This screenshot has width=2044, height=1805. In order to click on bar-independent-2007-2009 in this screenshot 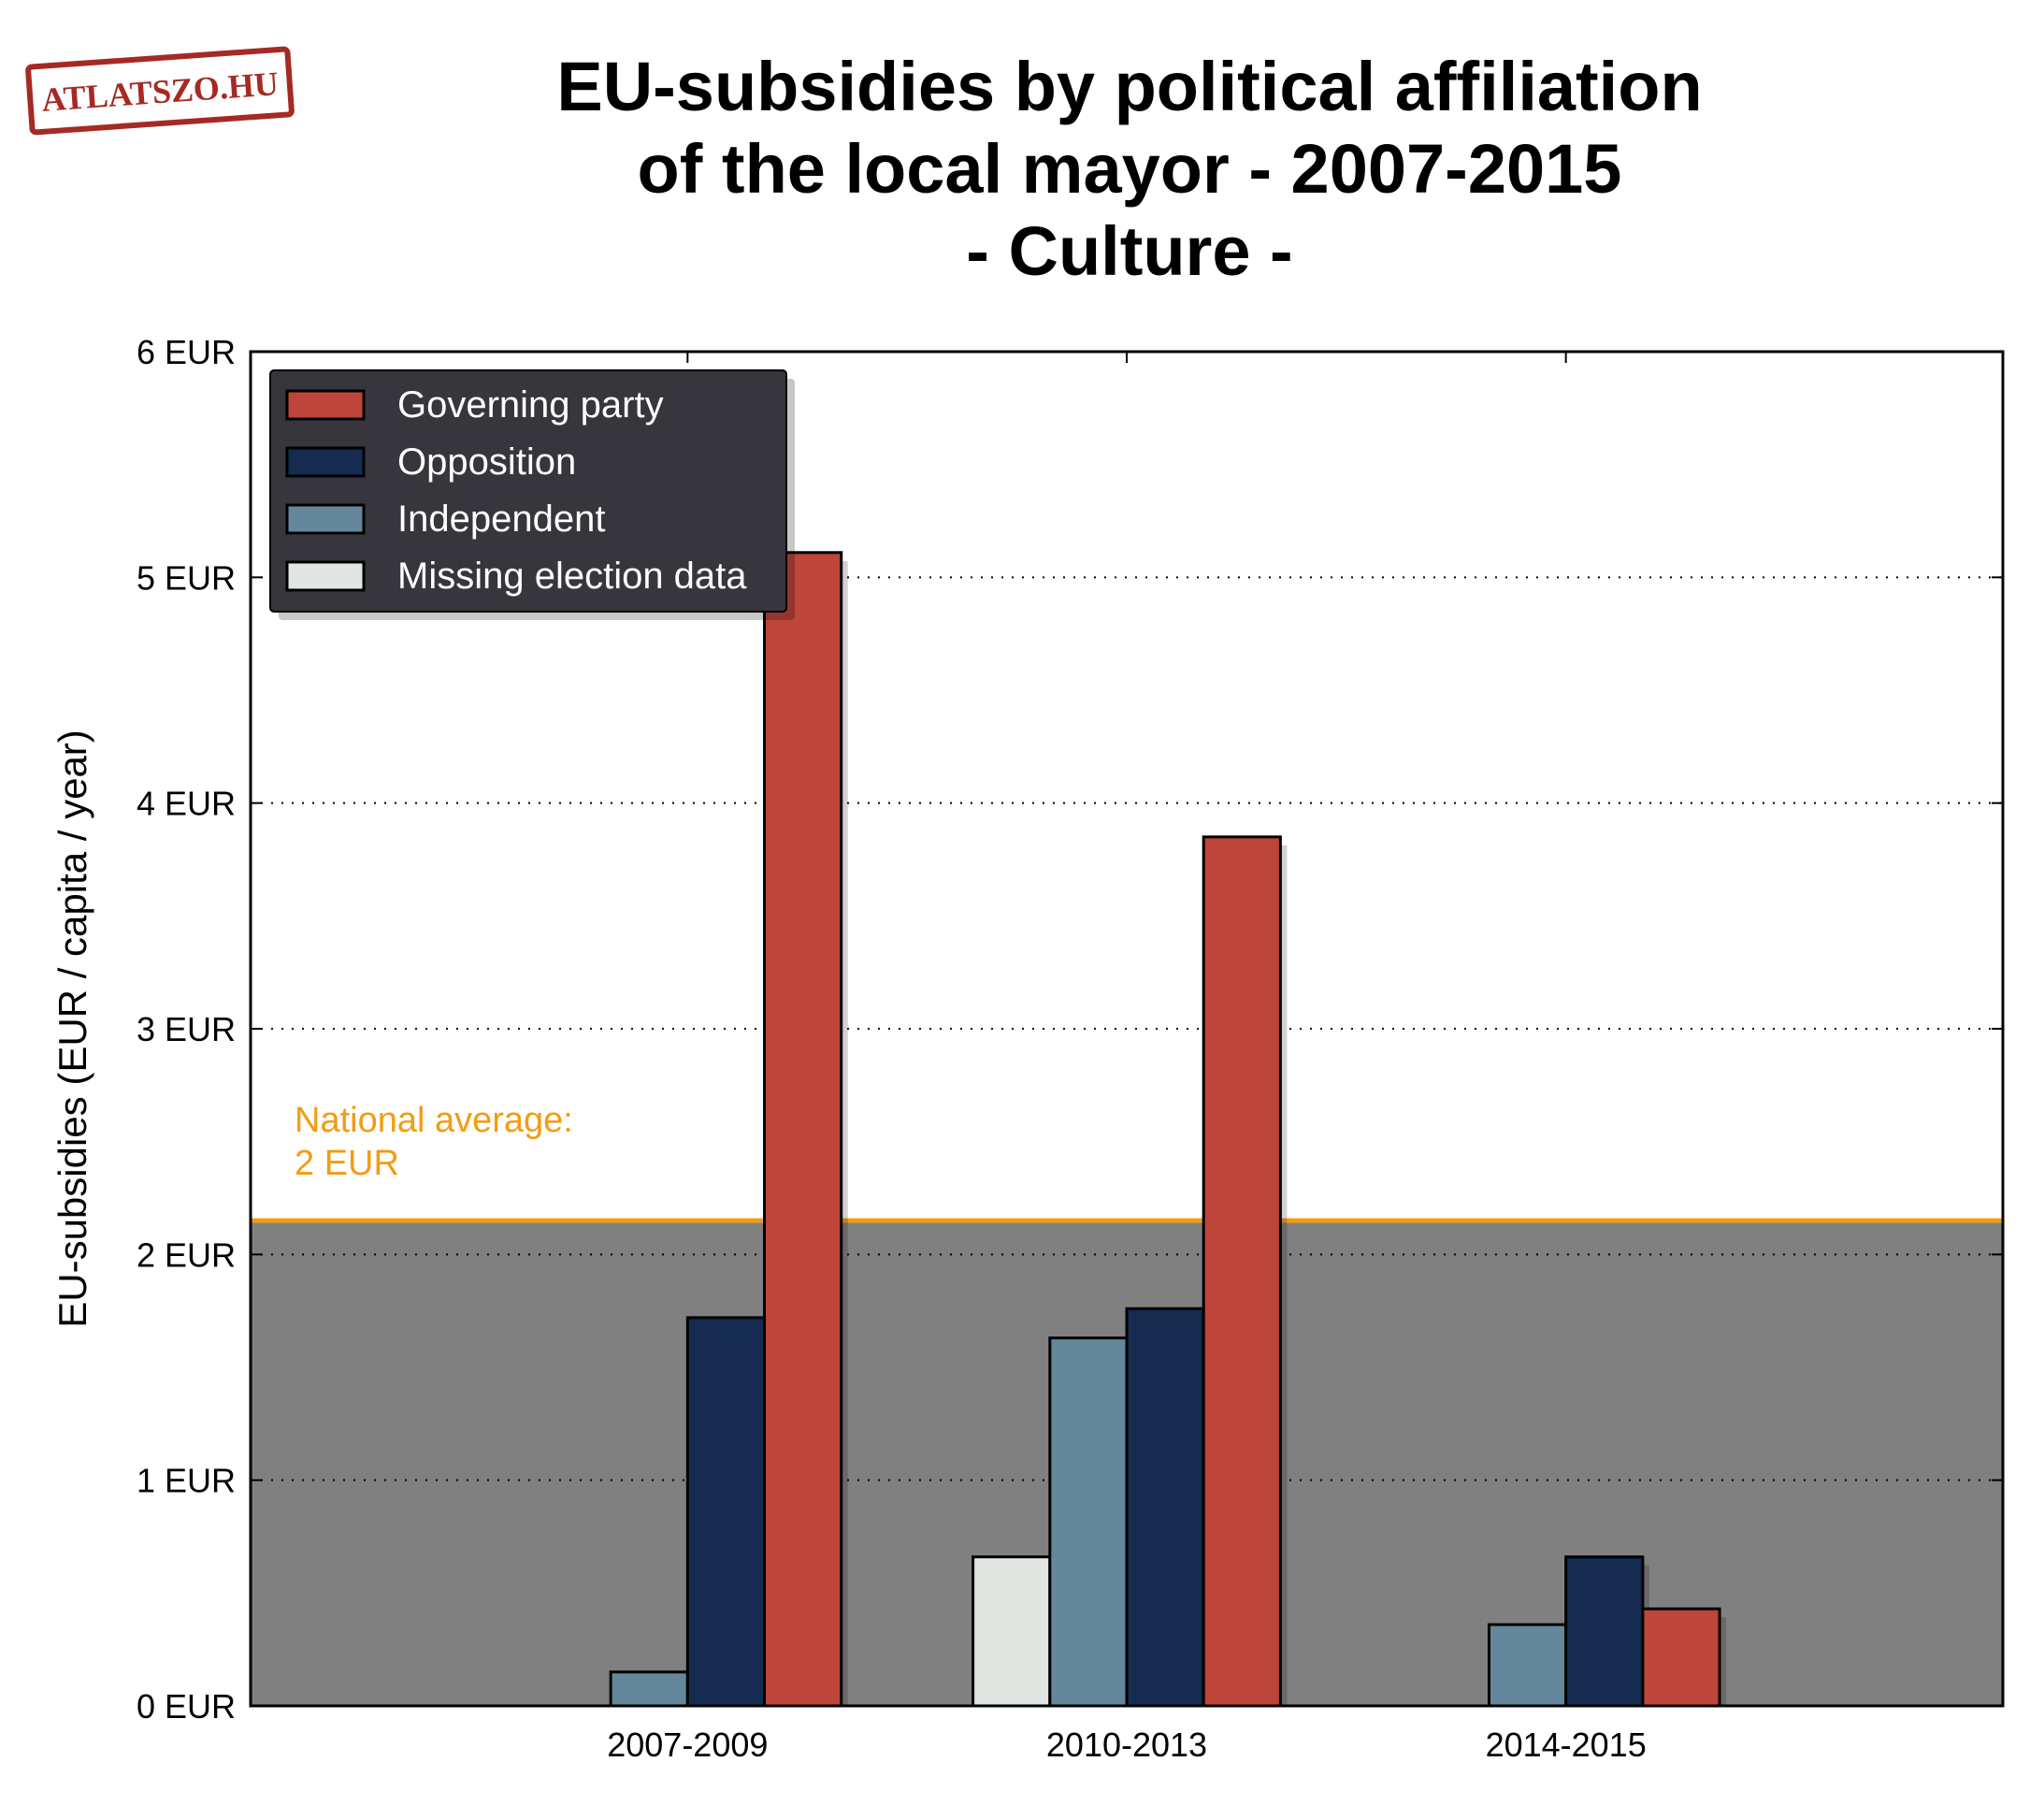, I will do `click(649, 1689)`.